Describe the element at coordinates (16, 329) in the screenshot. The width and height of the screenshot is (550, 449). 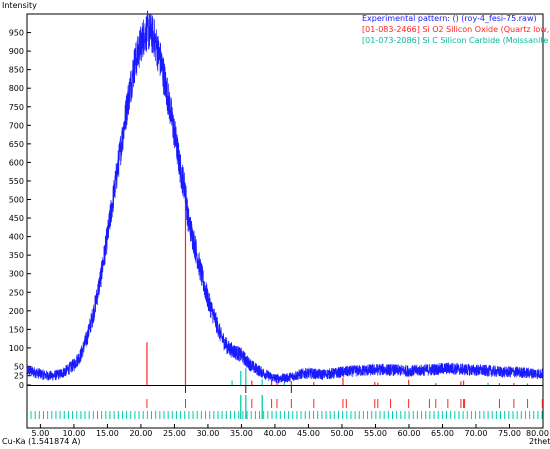
I see `y-tick-label: 150` at that location.